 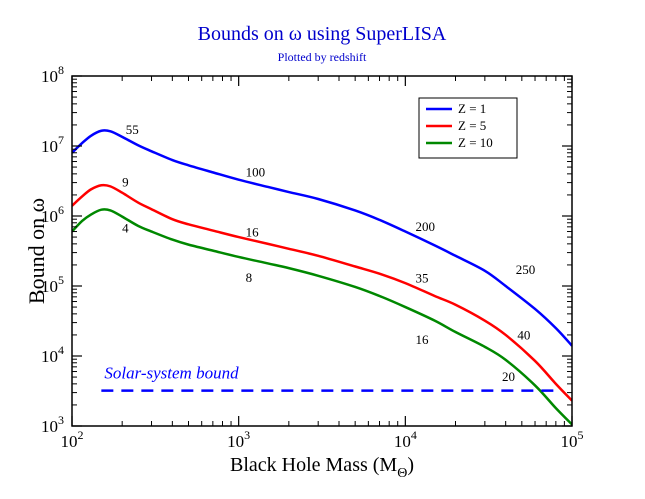 I want to click on y-tick-label: 10⁶, so click(x=52, y=214).